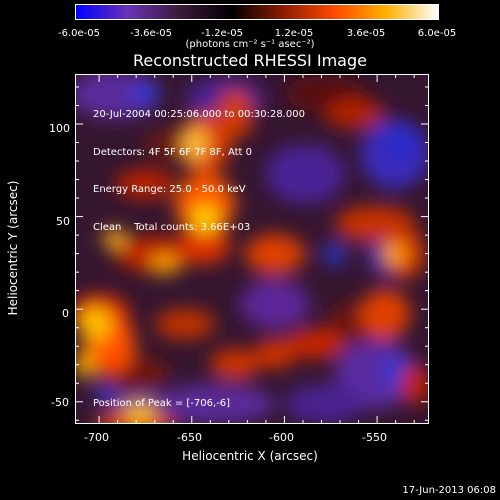 The image size is (500, 500). Describe the element at coordinates (65, 313) in the screenshot. I see `y-tick-label: 0` at that location.